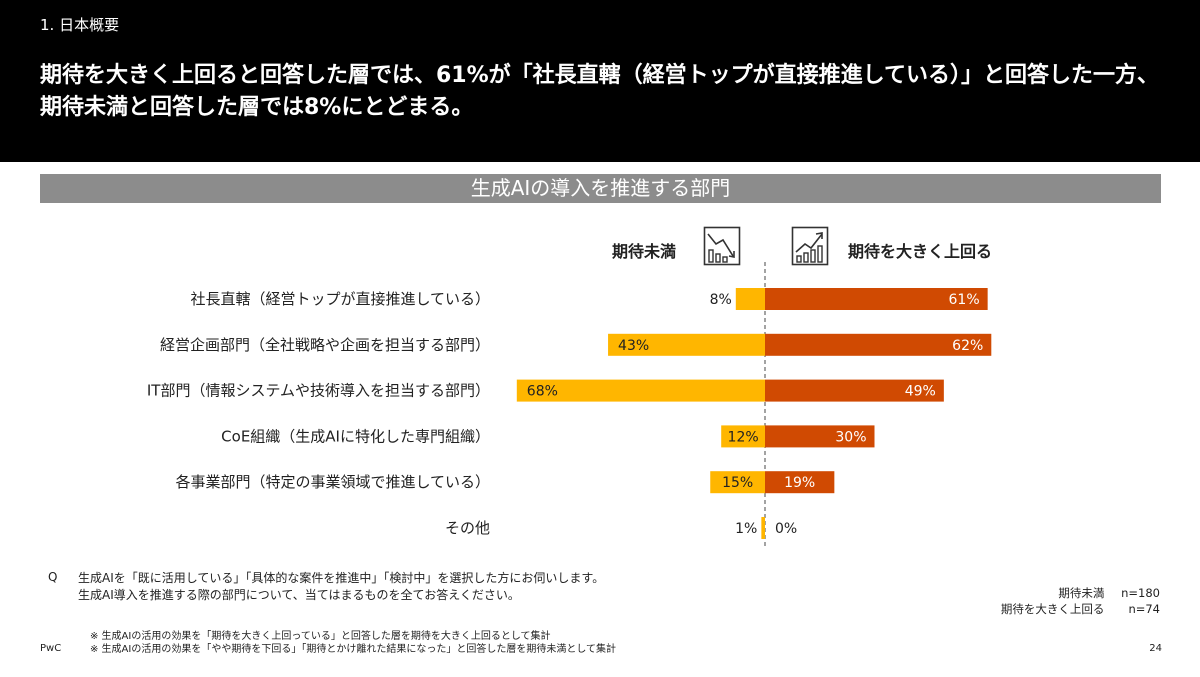  I want to click on data-label-far-above-expectation: 61%, so click(964, 300).